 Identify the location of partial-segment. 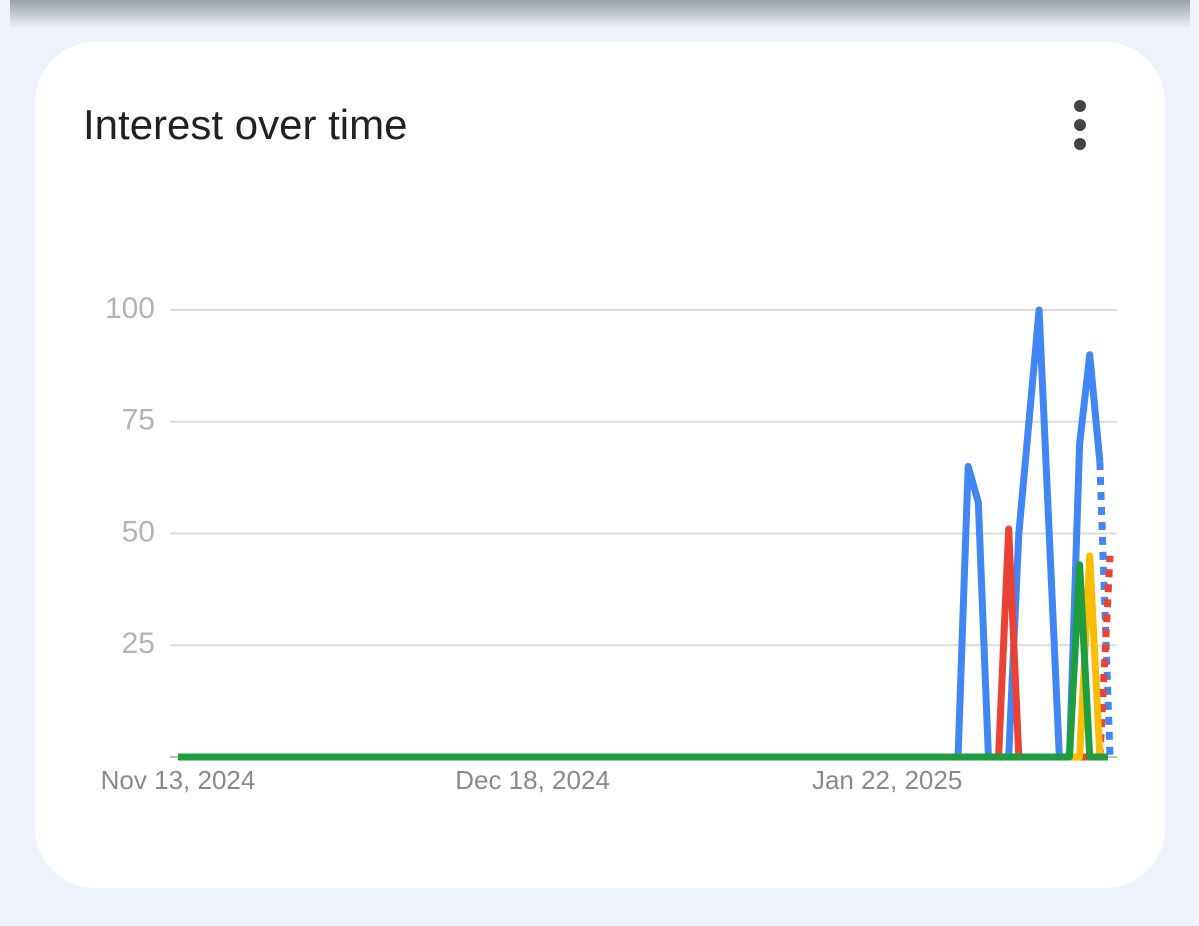
(1105, 609).